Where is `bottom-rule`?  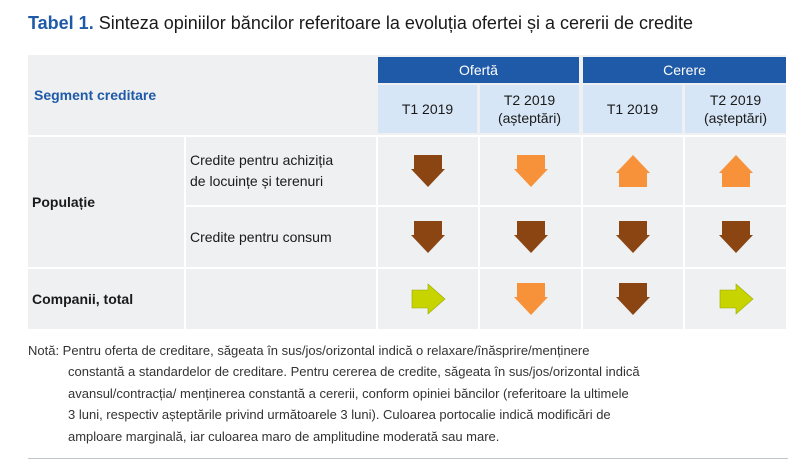
bottom-rule is located at coordinates (408, 458).